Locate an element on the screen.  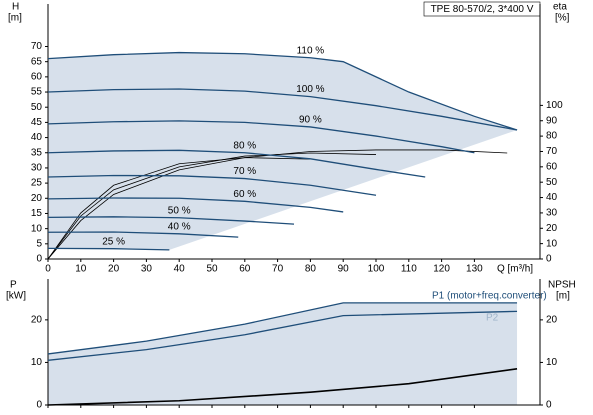
y-tick-label: 45 is located at coordinates (37, 122).